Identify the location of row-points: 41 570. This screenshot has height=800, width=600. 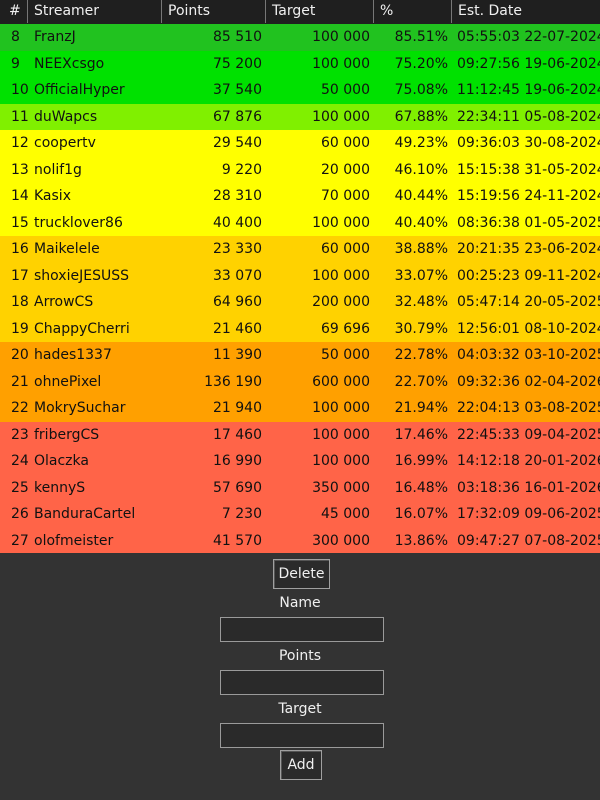
(237, 540).